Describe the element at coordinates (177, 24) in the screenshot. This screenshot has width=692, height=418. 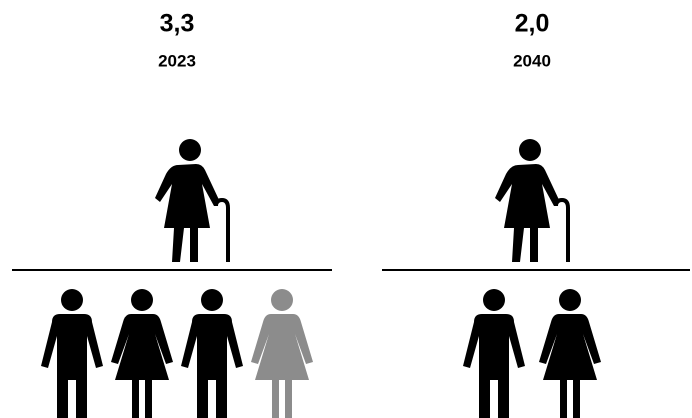
I see `value-label: 3,3` at that location.